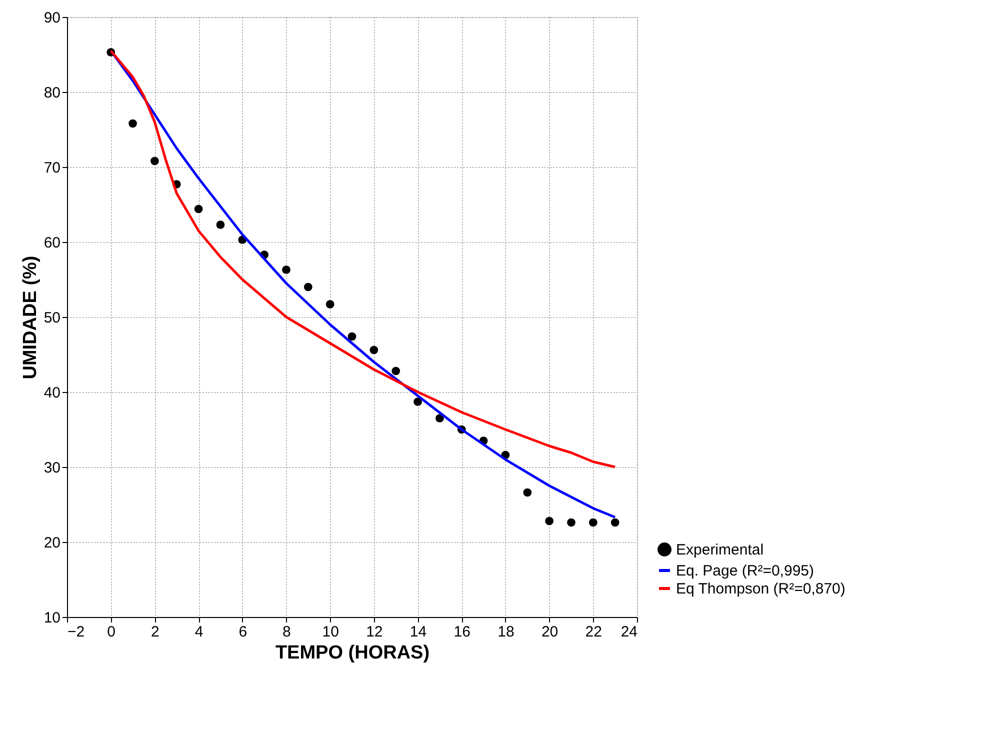  Describe the element at coordinates (330, 632) in the screenshot. I see `x-tick-label: 10` at that location.